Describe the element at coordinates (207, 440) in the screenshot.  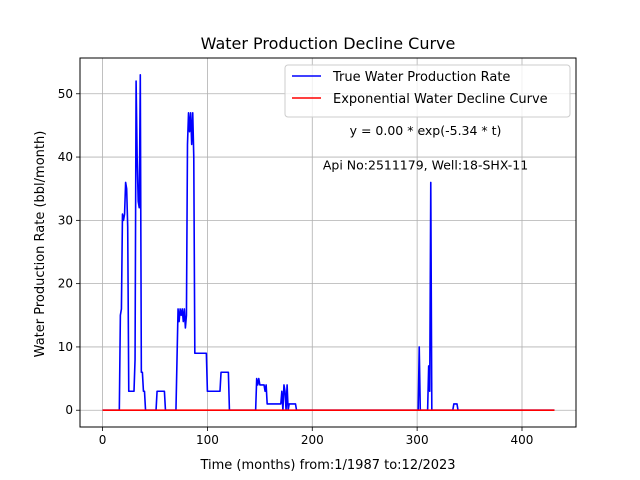
I see `x-tick-label: 100` at that location.